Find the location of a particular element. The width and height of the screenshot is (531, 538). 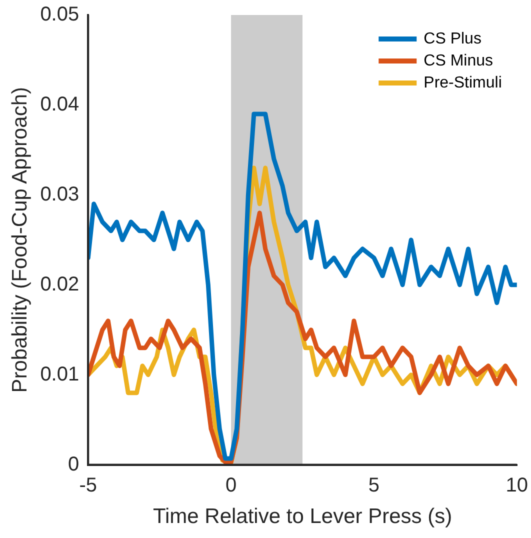

x-tick-label: 0 is located at coordinates (231, 485).